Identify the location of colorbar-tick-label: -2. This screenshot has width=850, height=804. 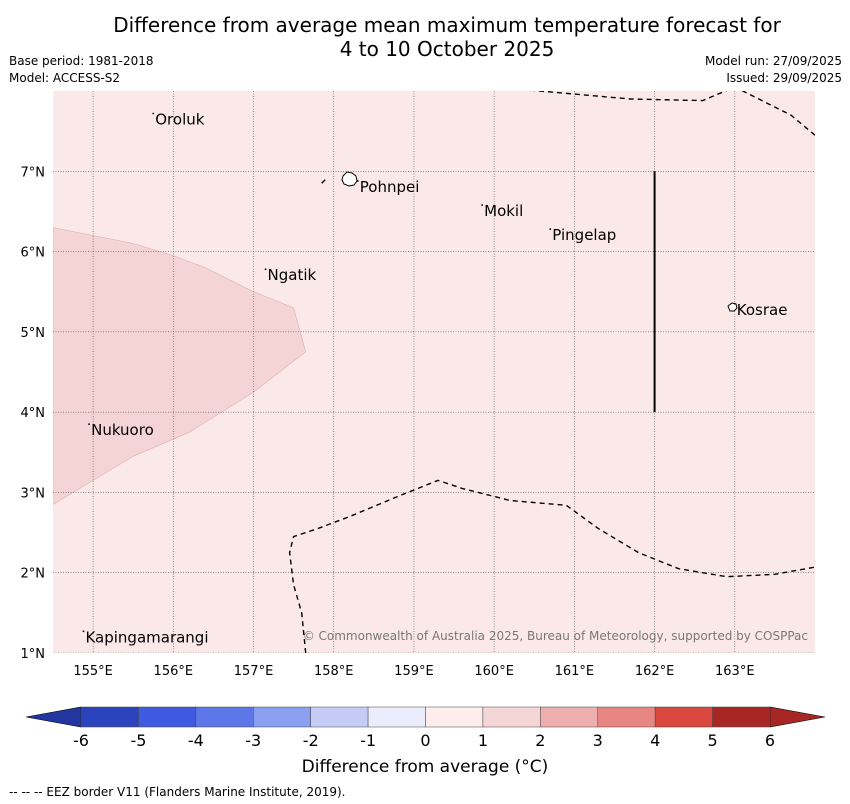
(311, 740).